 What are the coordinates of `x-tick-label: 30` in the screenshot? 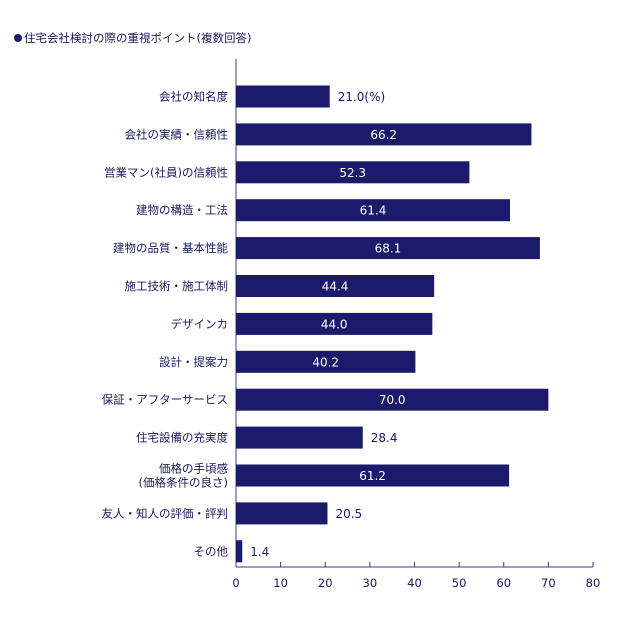 It's located at (370, 583).